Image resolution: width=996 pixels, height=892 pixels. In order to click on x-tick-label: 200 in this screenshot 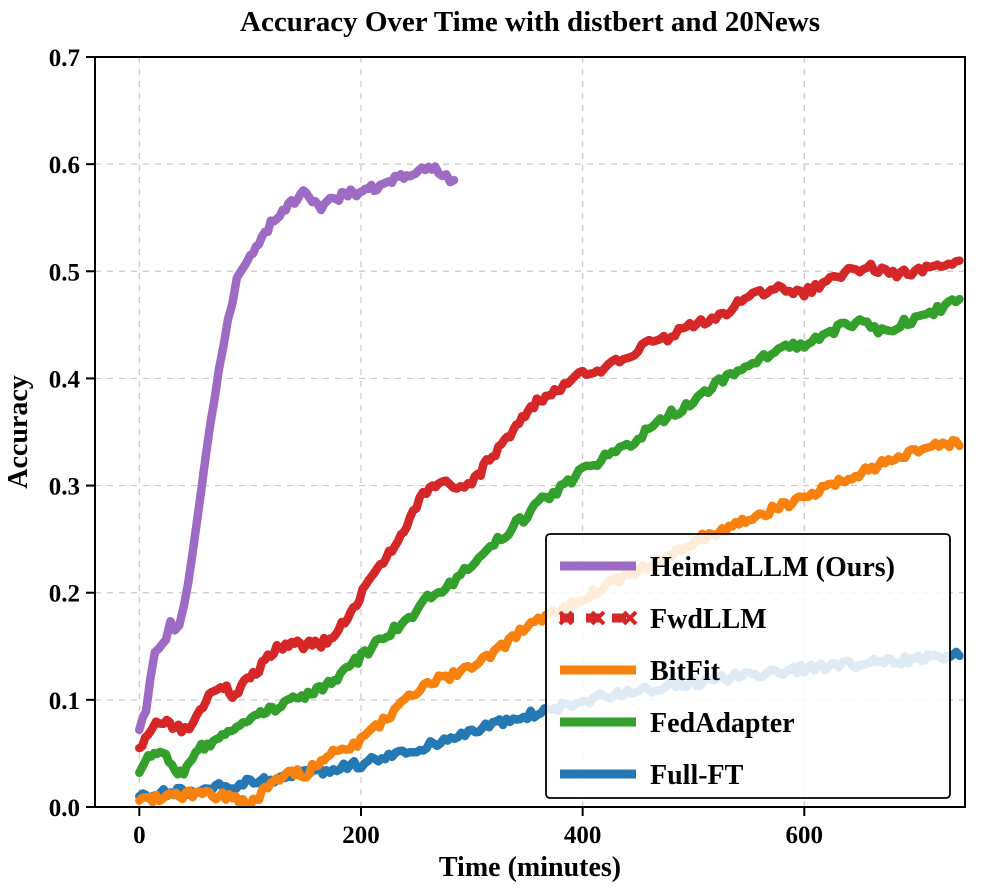, I will do `click(361, 835)`.